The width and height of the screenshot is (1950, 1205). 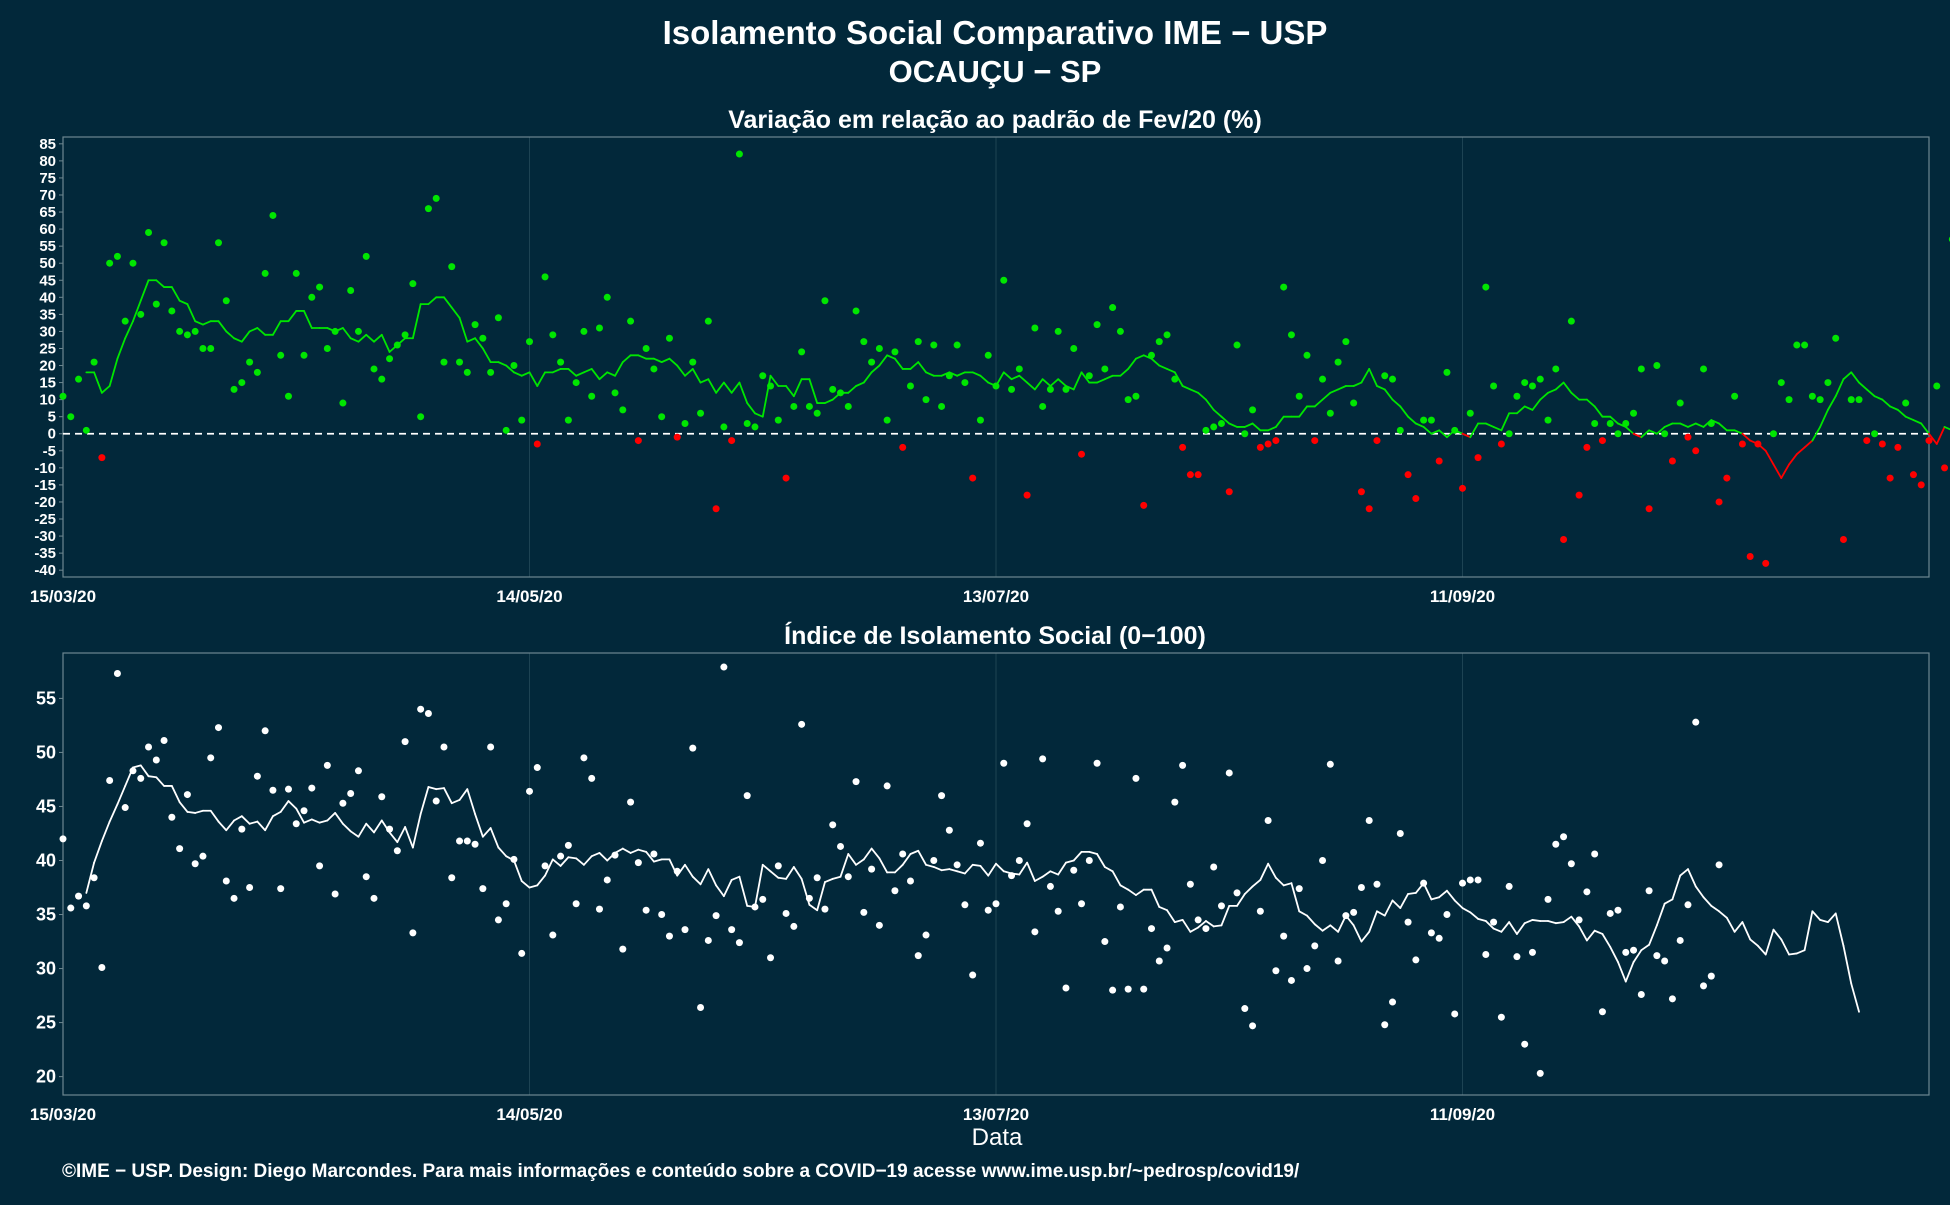 What do you see at coordinates (46, 969) in the screenshot?
I see `y-tick-label: 30` at bounding box center [46, 969].